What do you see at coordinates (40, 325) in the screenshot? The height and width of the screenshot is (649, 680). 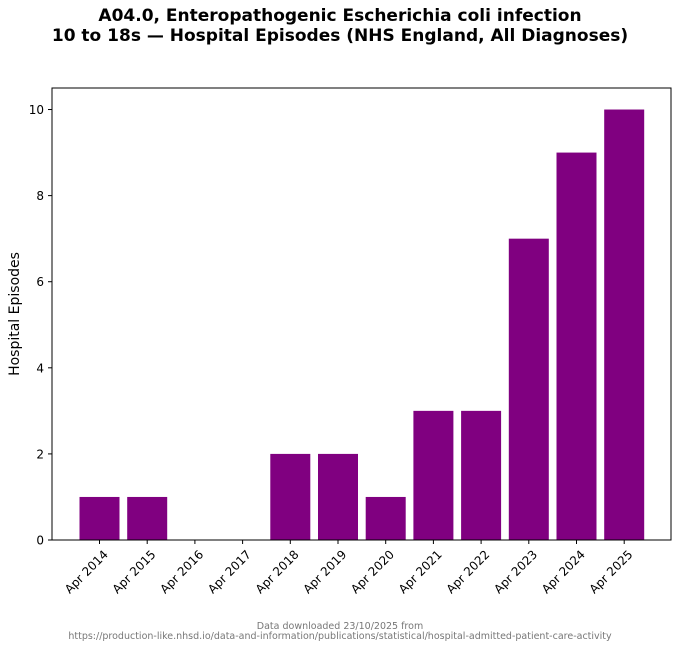 I see `y-axis: 0 2 4 6 8 10` at bounding box center [40, 325].